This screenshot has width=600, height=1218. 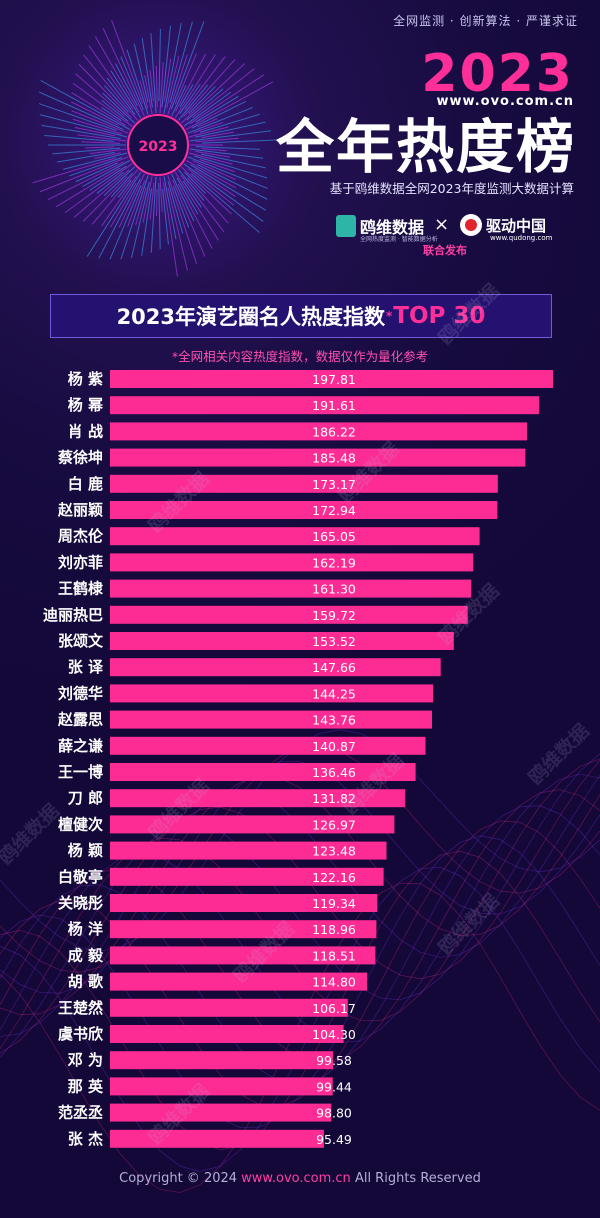 I want to click on category-label: 胡 歌, so click(x=86, y=982).